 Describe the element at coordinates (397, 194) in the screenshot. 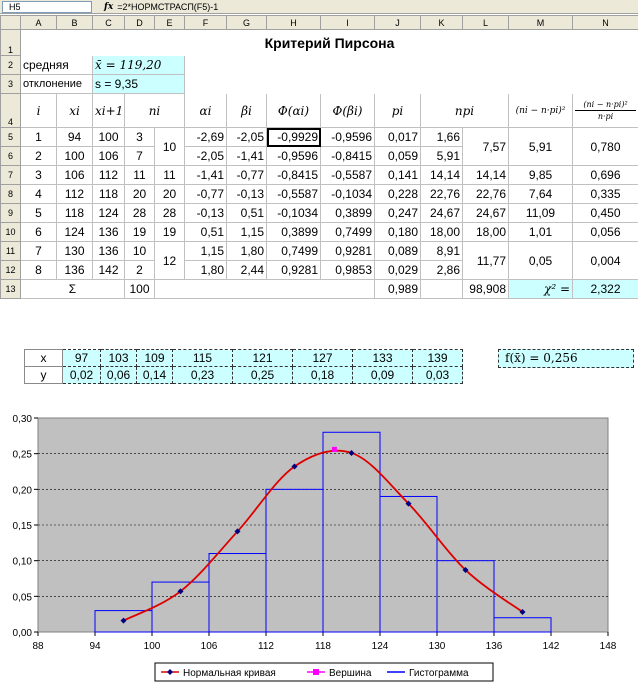

I see `cell: 0,228` at that location.